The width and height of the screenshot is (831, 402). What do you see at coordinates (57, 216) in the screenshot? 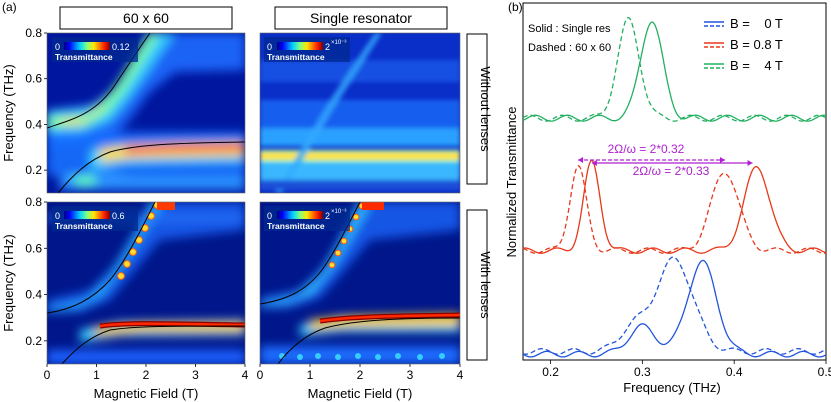
I see `colorbar-3-min: 0` at bounding box center [57, 216].